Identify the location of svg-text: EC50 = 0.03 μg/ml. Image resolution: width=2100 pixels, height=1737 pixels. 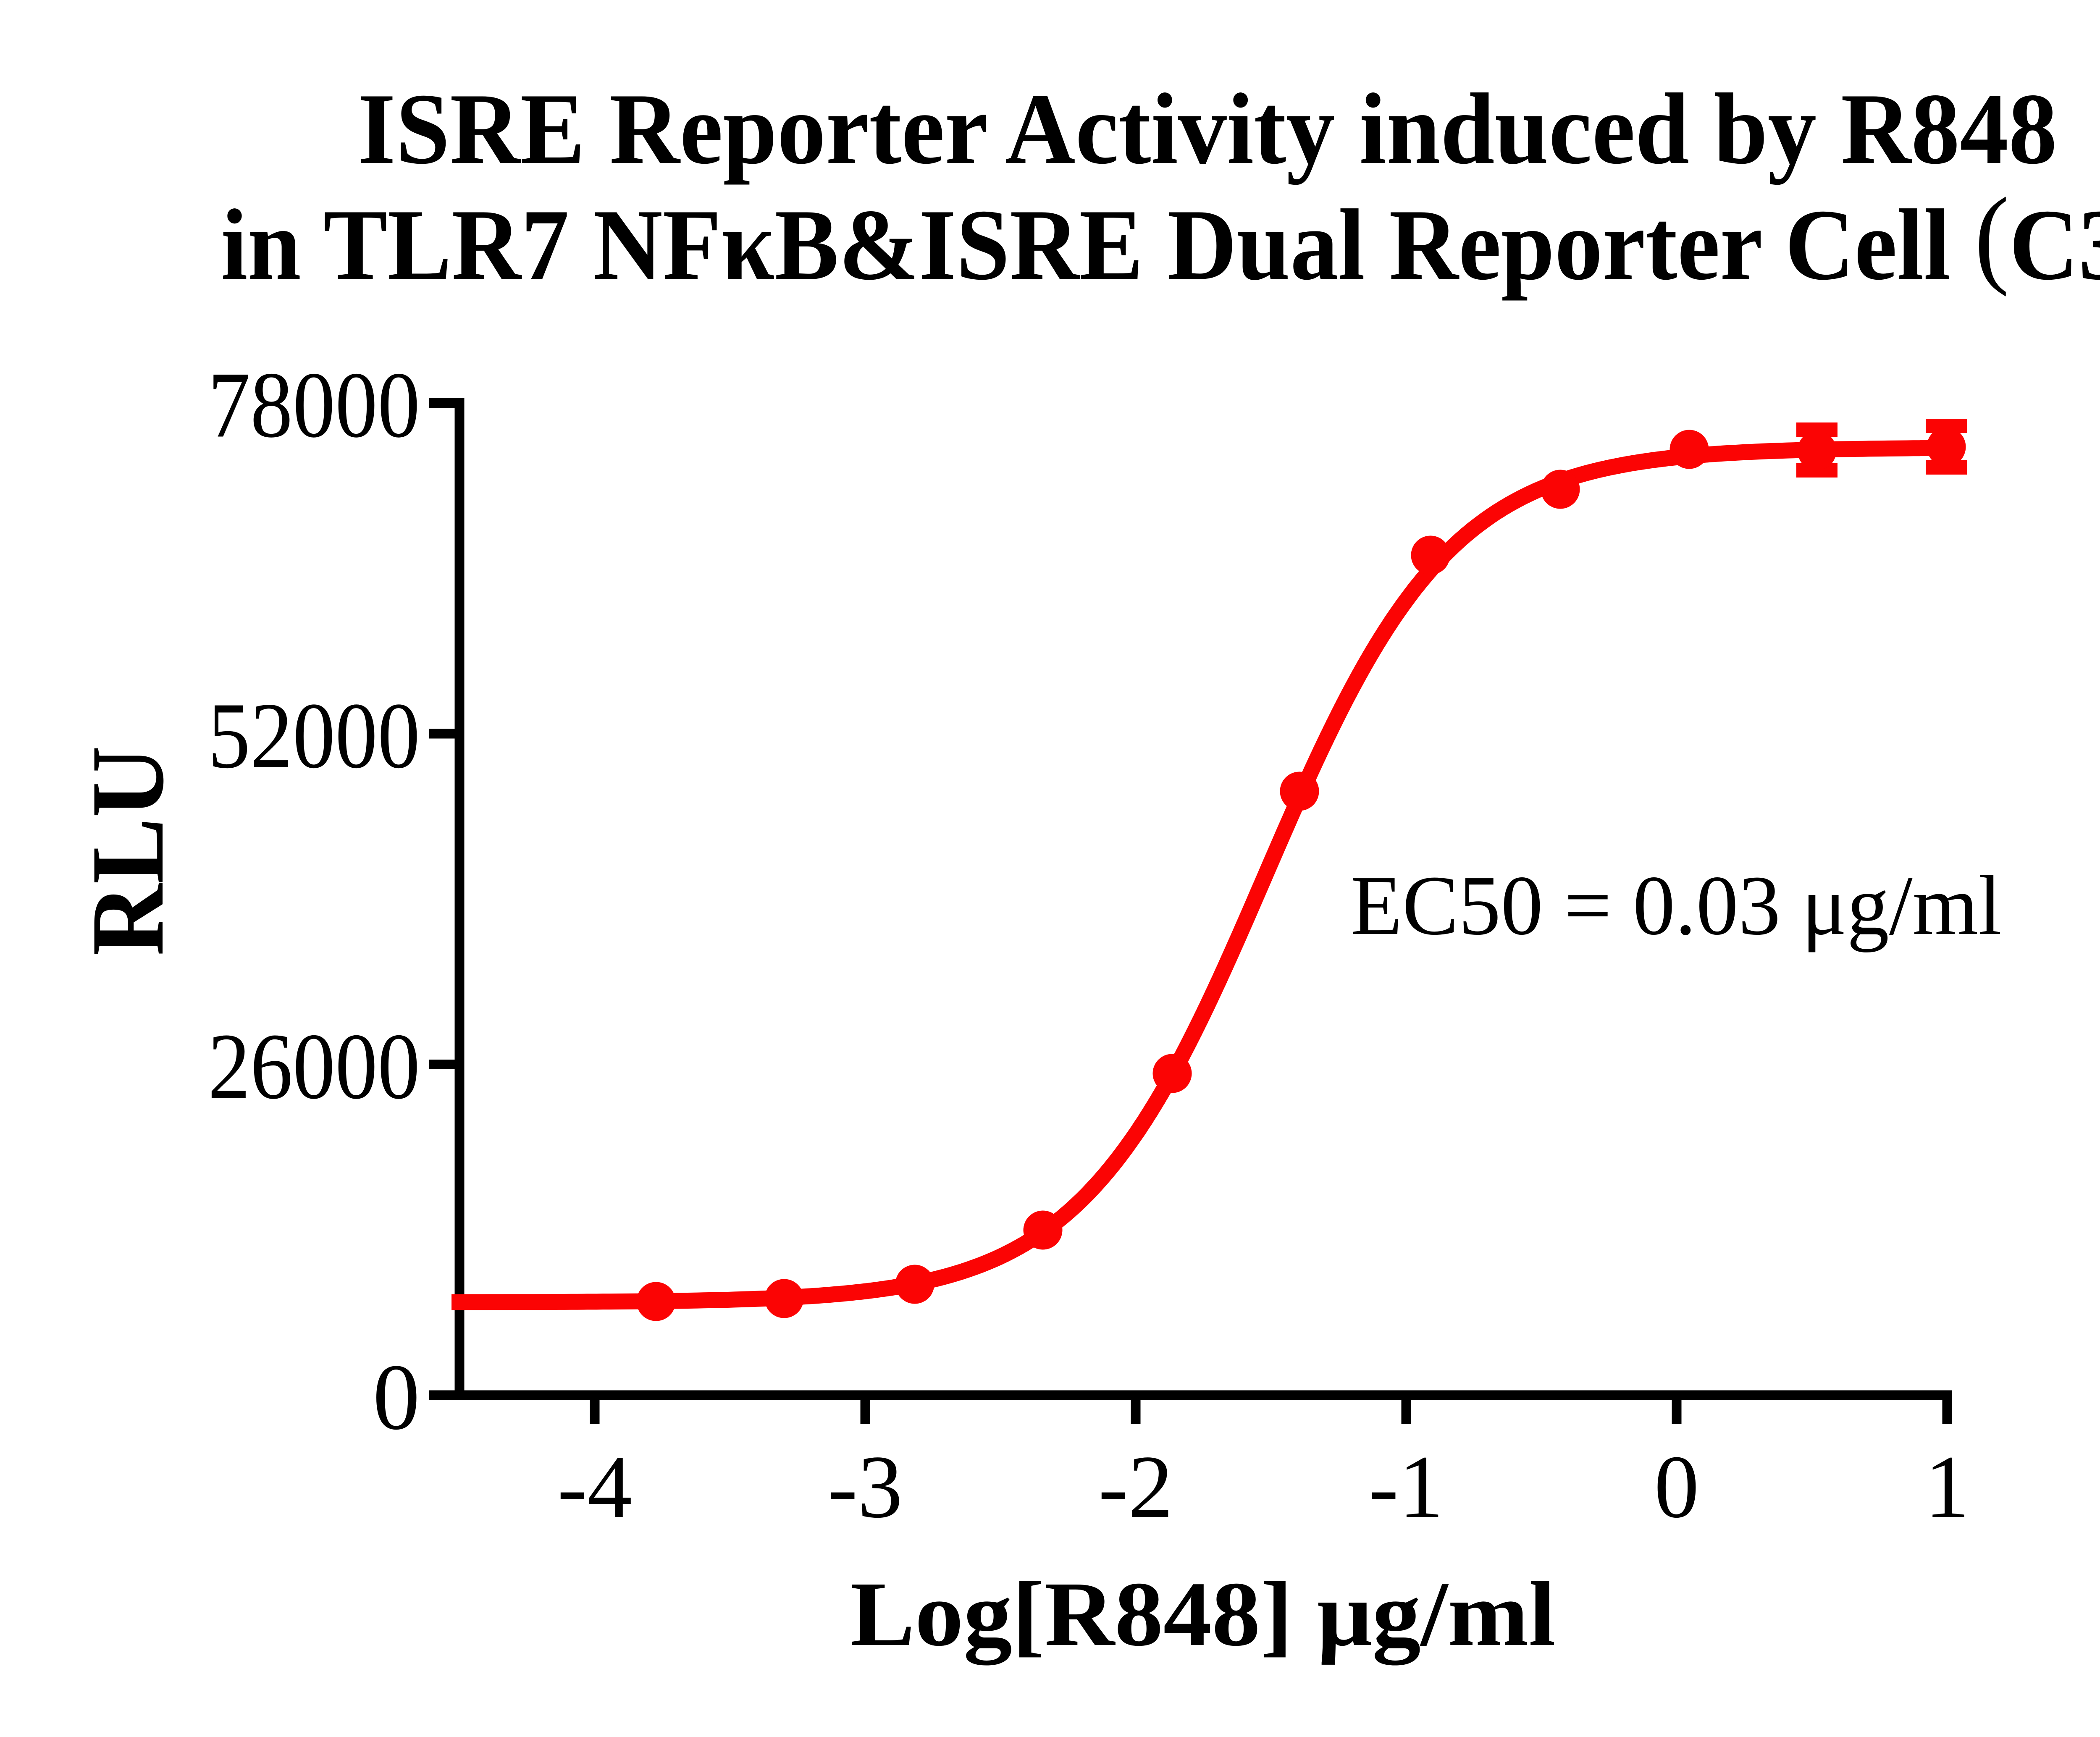
(1676, 905).